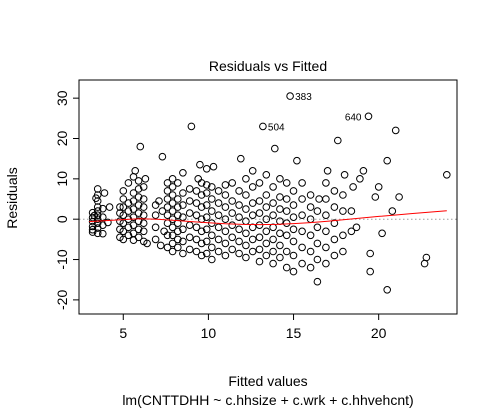 The width and height of the screenshot is (498, 413). Describe the element at coordinates (62, 98) in the screenshot. I see `y-tick-label: 30` at that location.